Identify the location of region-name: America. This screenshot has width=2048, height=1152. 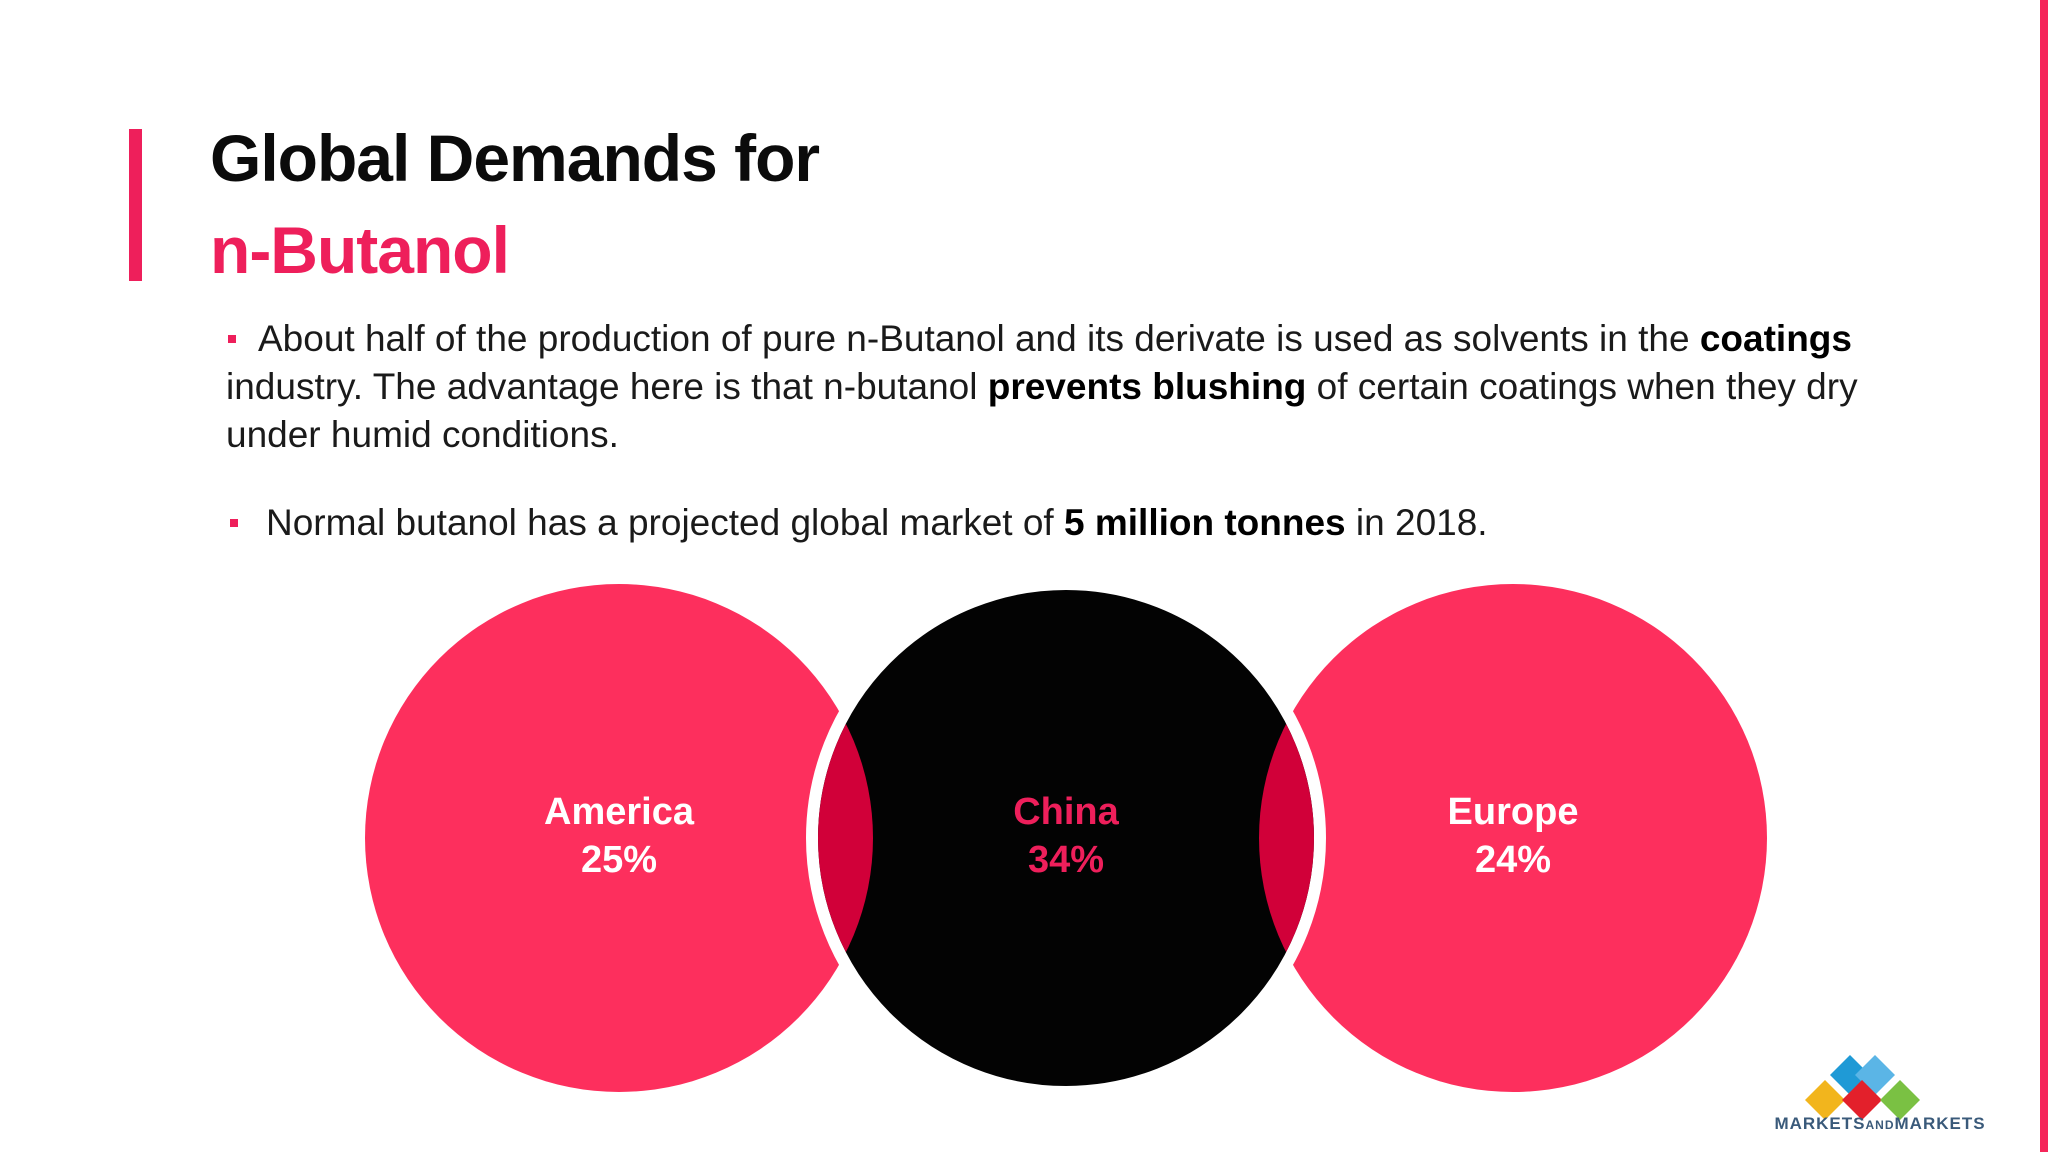
(619, 812).